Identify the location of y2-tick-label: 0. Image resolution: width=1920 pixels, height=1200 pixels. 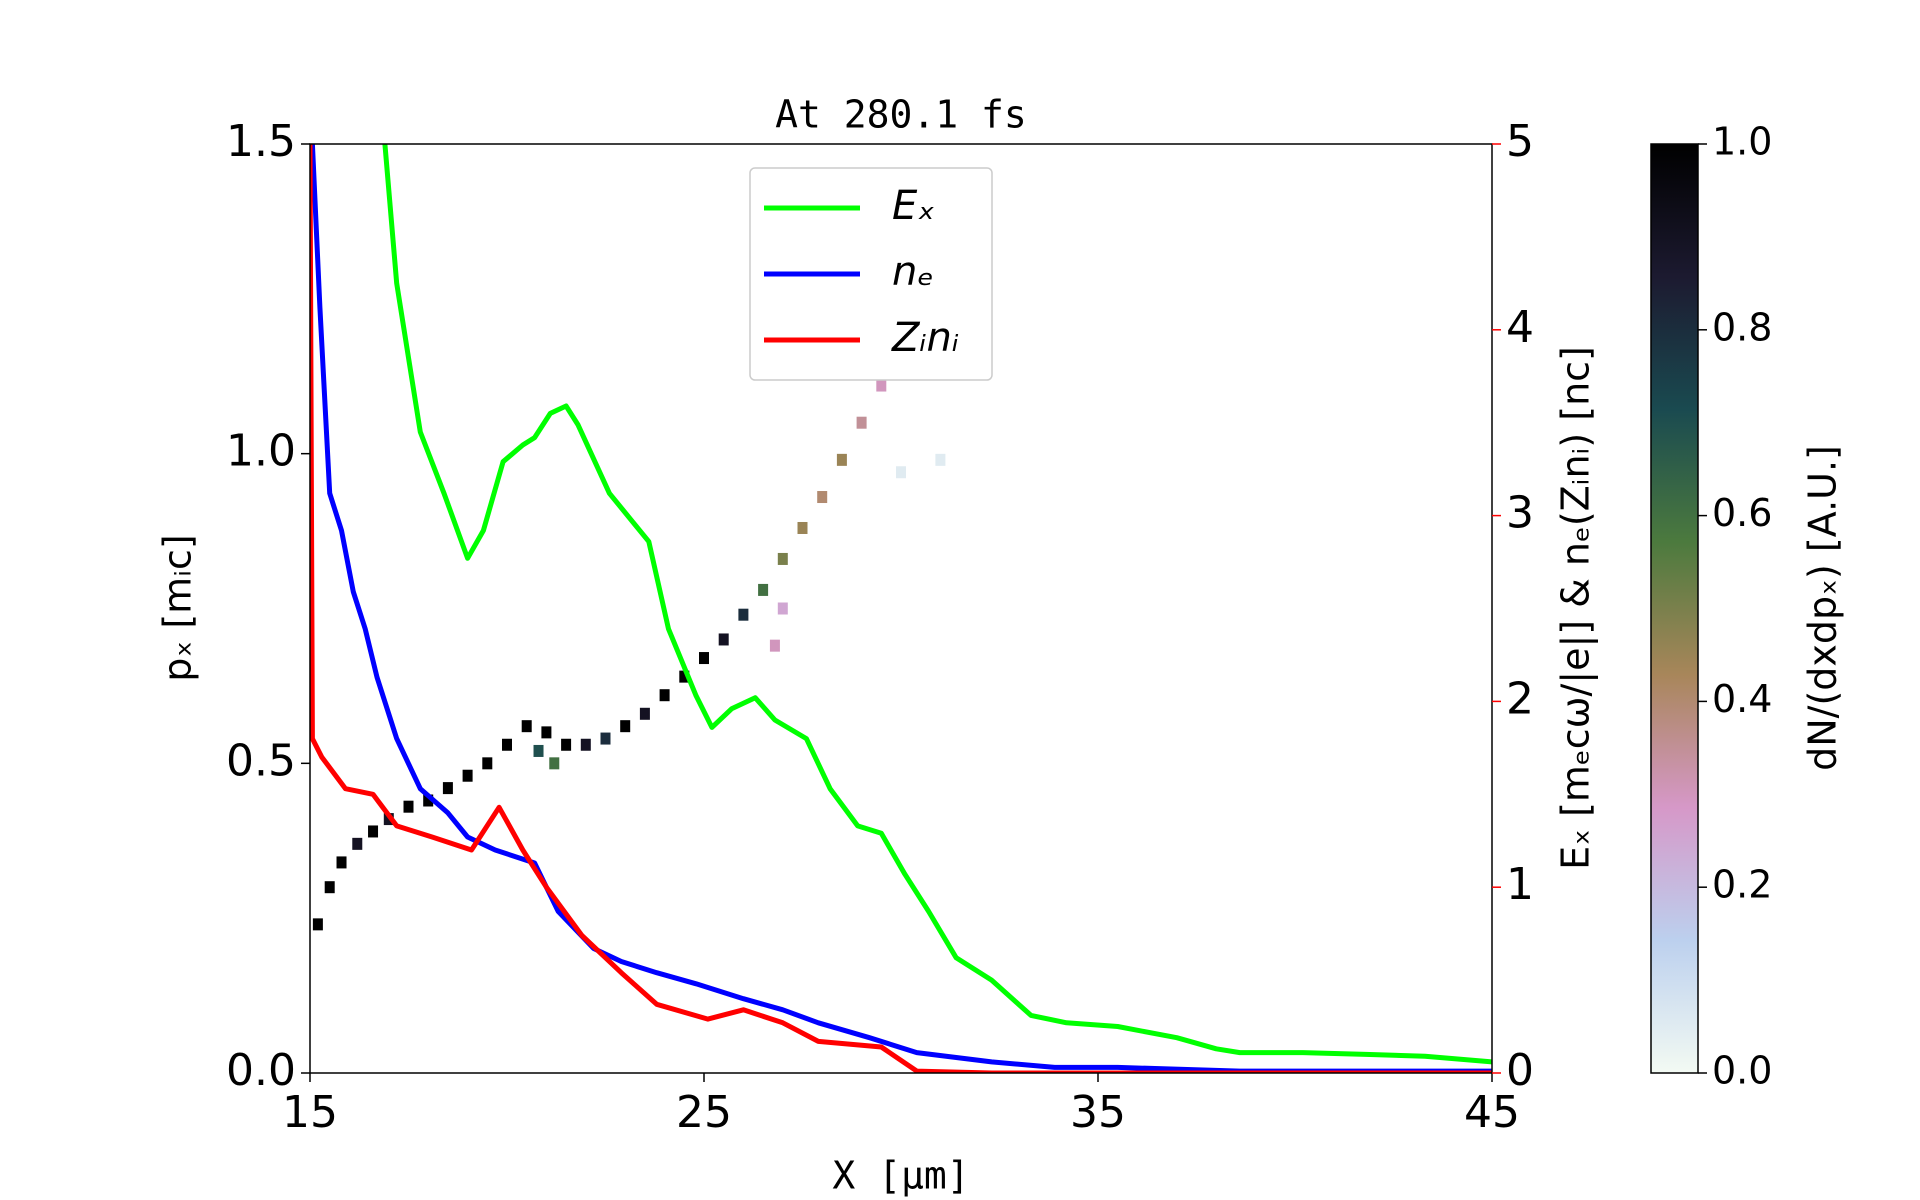
(1520, 1070).